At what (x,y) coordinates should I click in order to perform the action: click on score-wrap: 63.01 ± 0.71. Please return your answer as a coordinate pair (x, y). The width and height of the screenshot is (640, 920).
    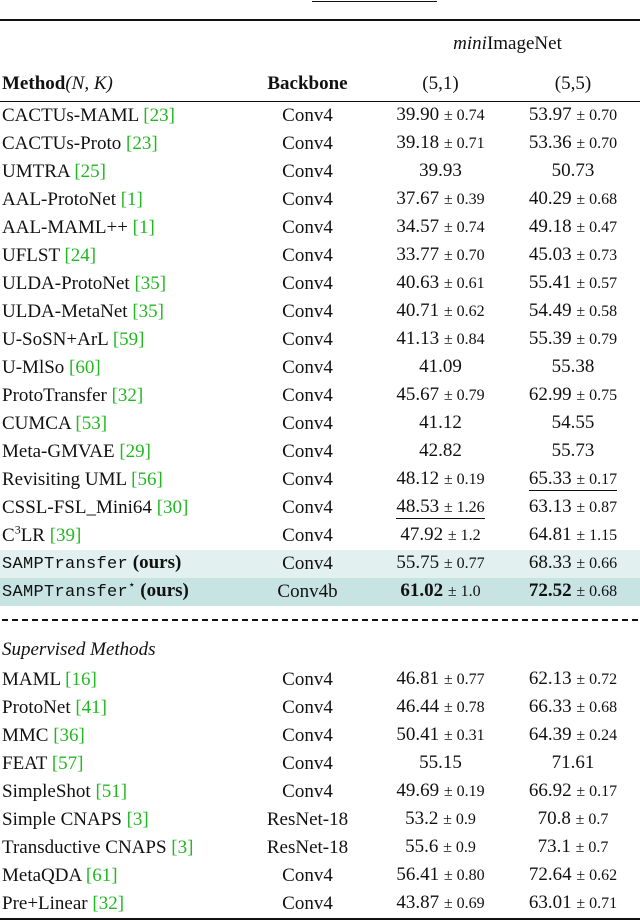
    Looking at the image, I should click on (573, 902).